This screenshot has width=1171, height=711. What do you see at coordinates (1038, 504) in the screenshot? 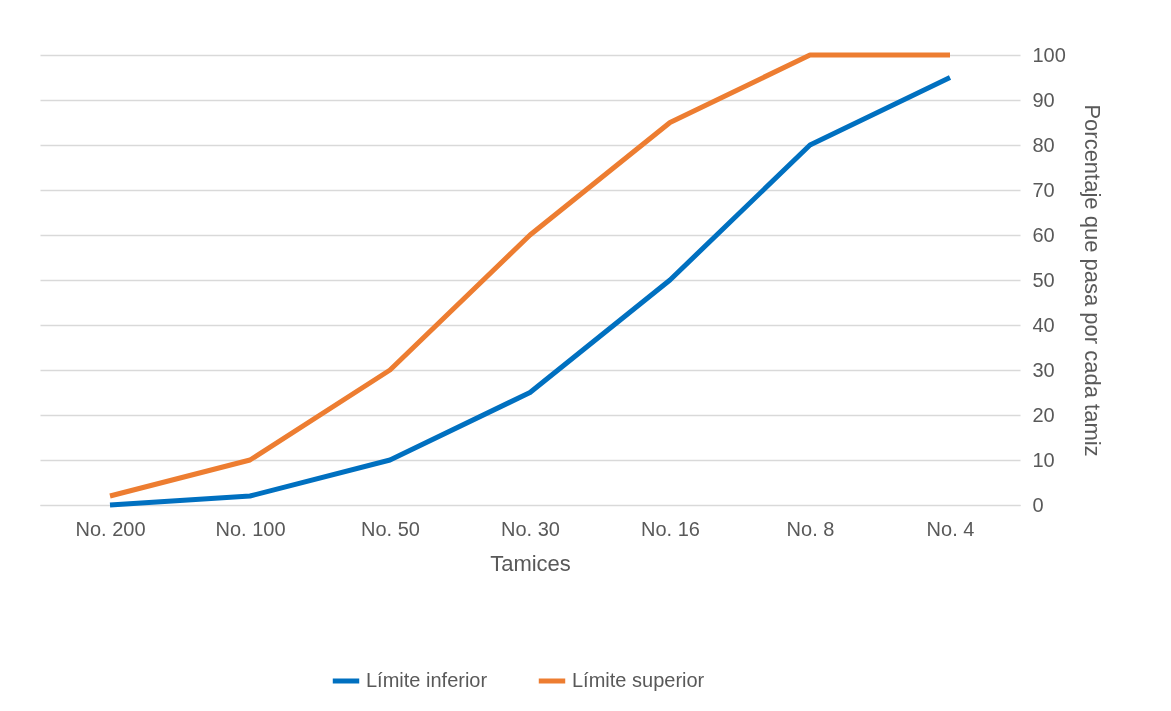
I see `y-tick-label: 0` at bounding box center [1038, 504].